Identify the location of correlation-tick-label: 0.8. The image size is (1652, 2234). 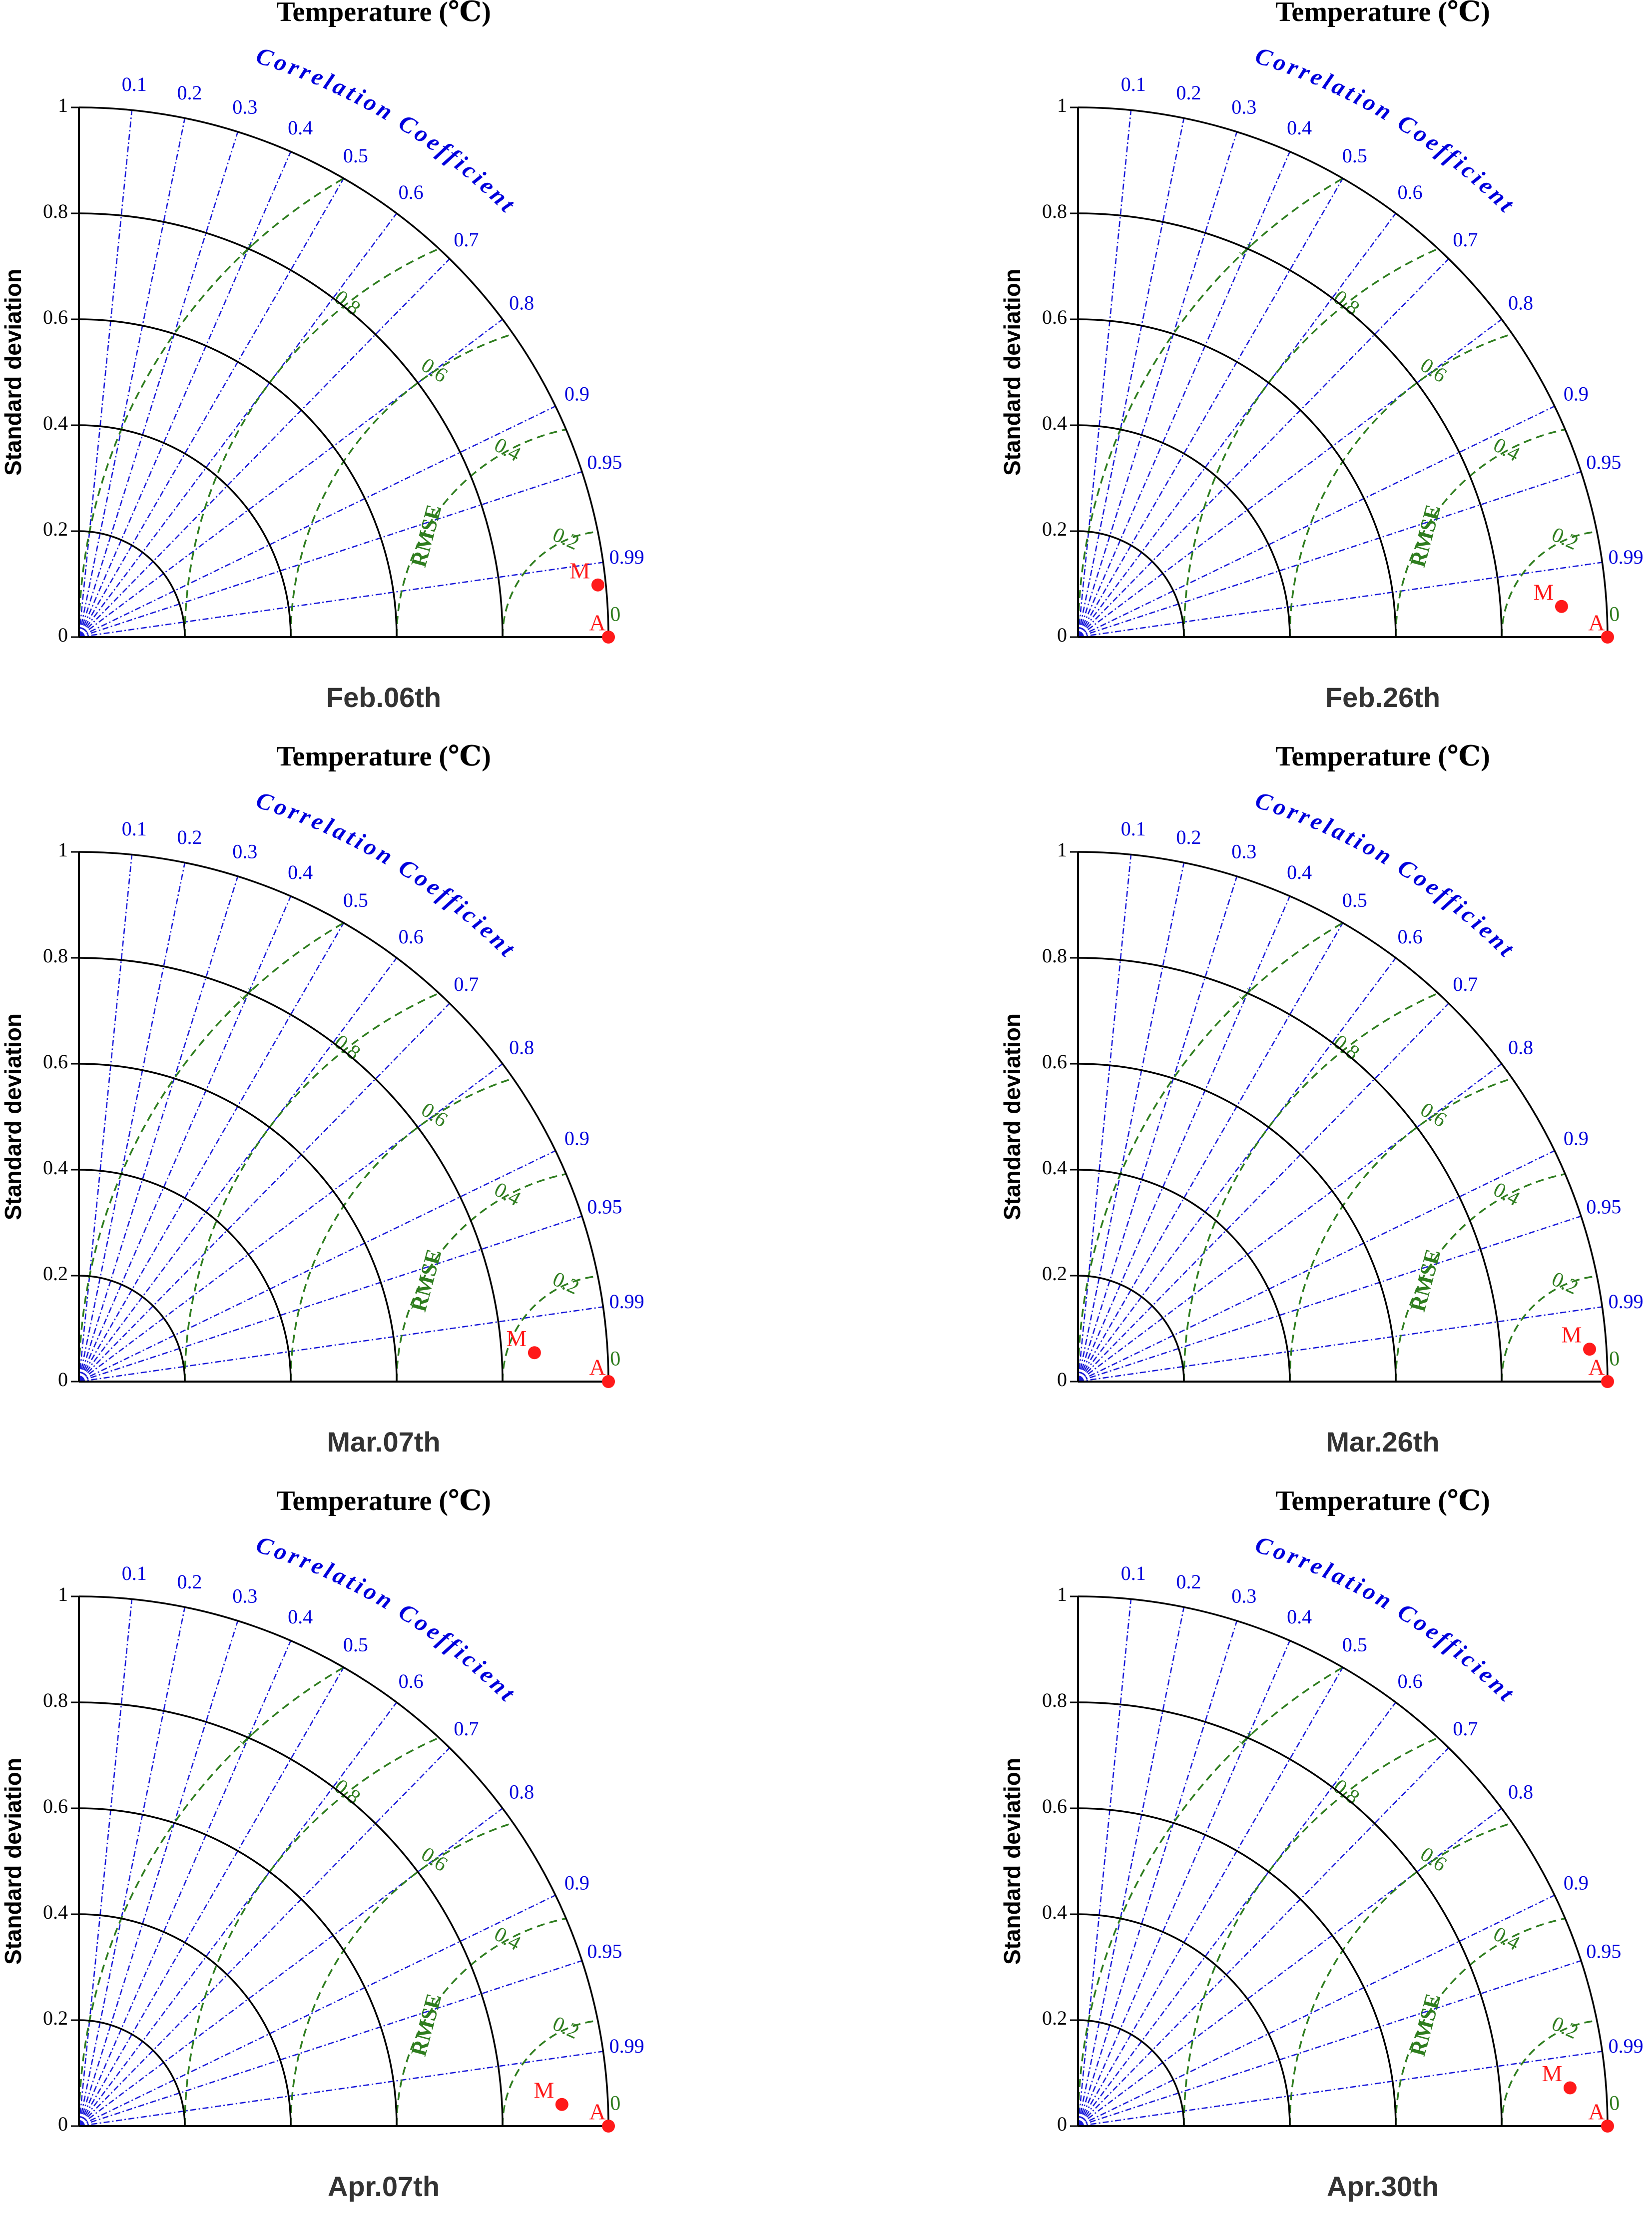
(1520, 1047).